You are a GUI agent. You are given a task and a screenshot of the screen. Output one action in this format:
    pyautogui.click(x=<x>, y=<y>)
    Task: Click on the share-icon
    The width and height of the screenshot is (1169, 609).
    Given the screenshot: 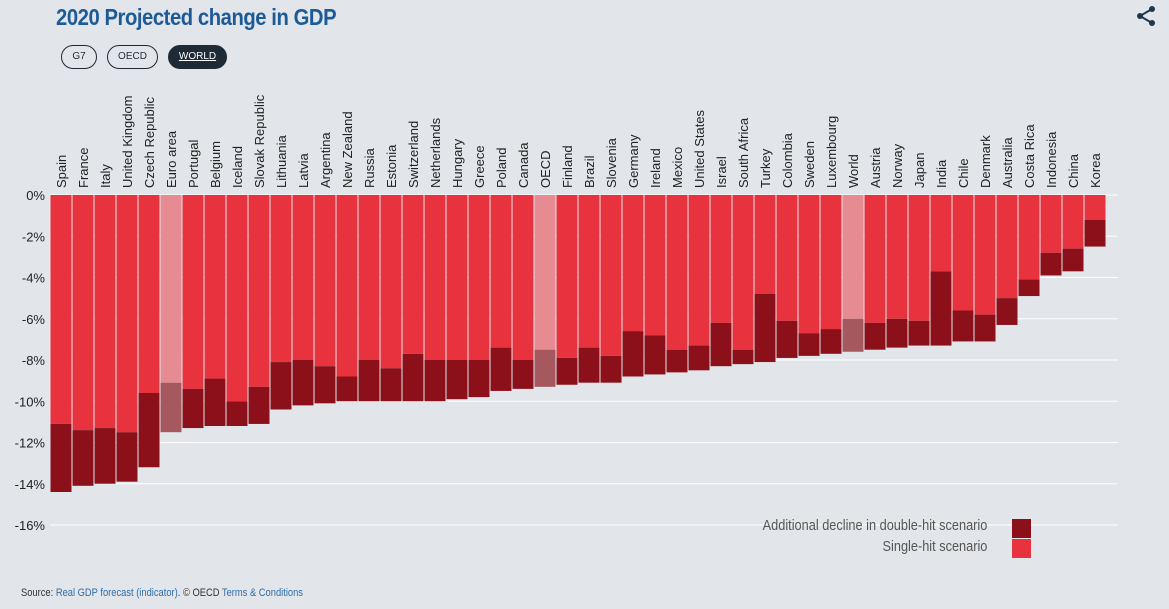 What is the action you would take?
    pyautogui.click(x=1146, y=16)
    